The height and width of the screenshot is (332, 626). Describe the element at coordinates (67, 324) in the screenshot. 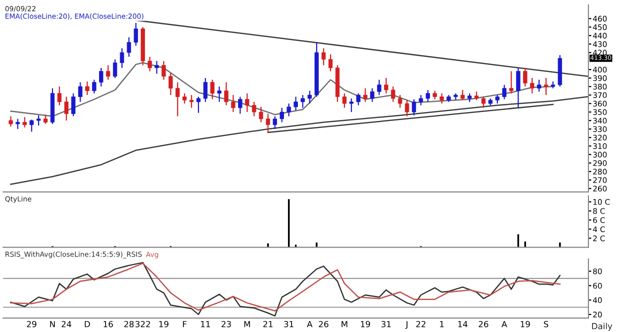

I see `x-tick-label: 24` at that location.